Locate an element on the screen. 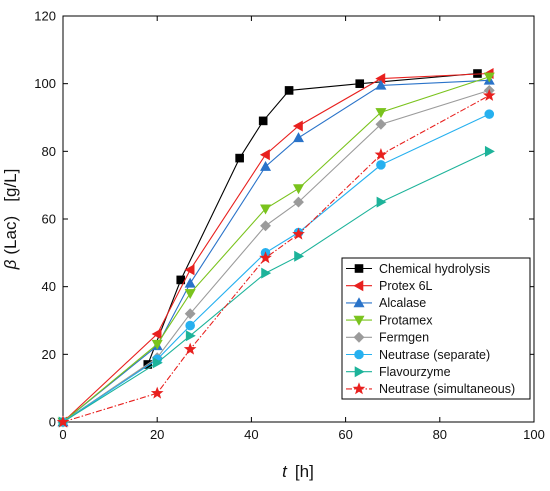 This screenshot has width=550, height=491. legend-box is located at coordinates (436, 328).